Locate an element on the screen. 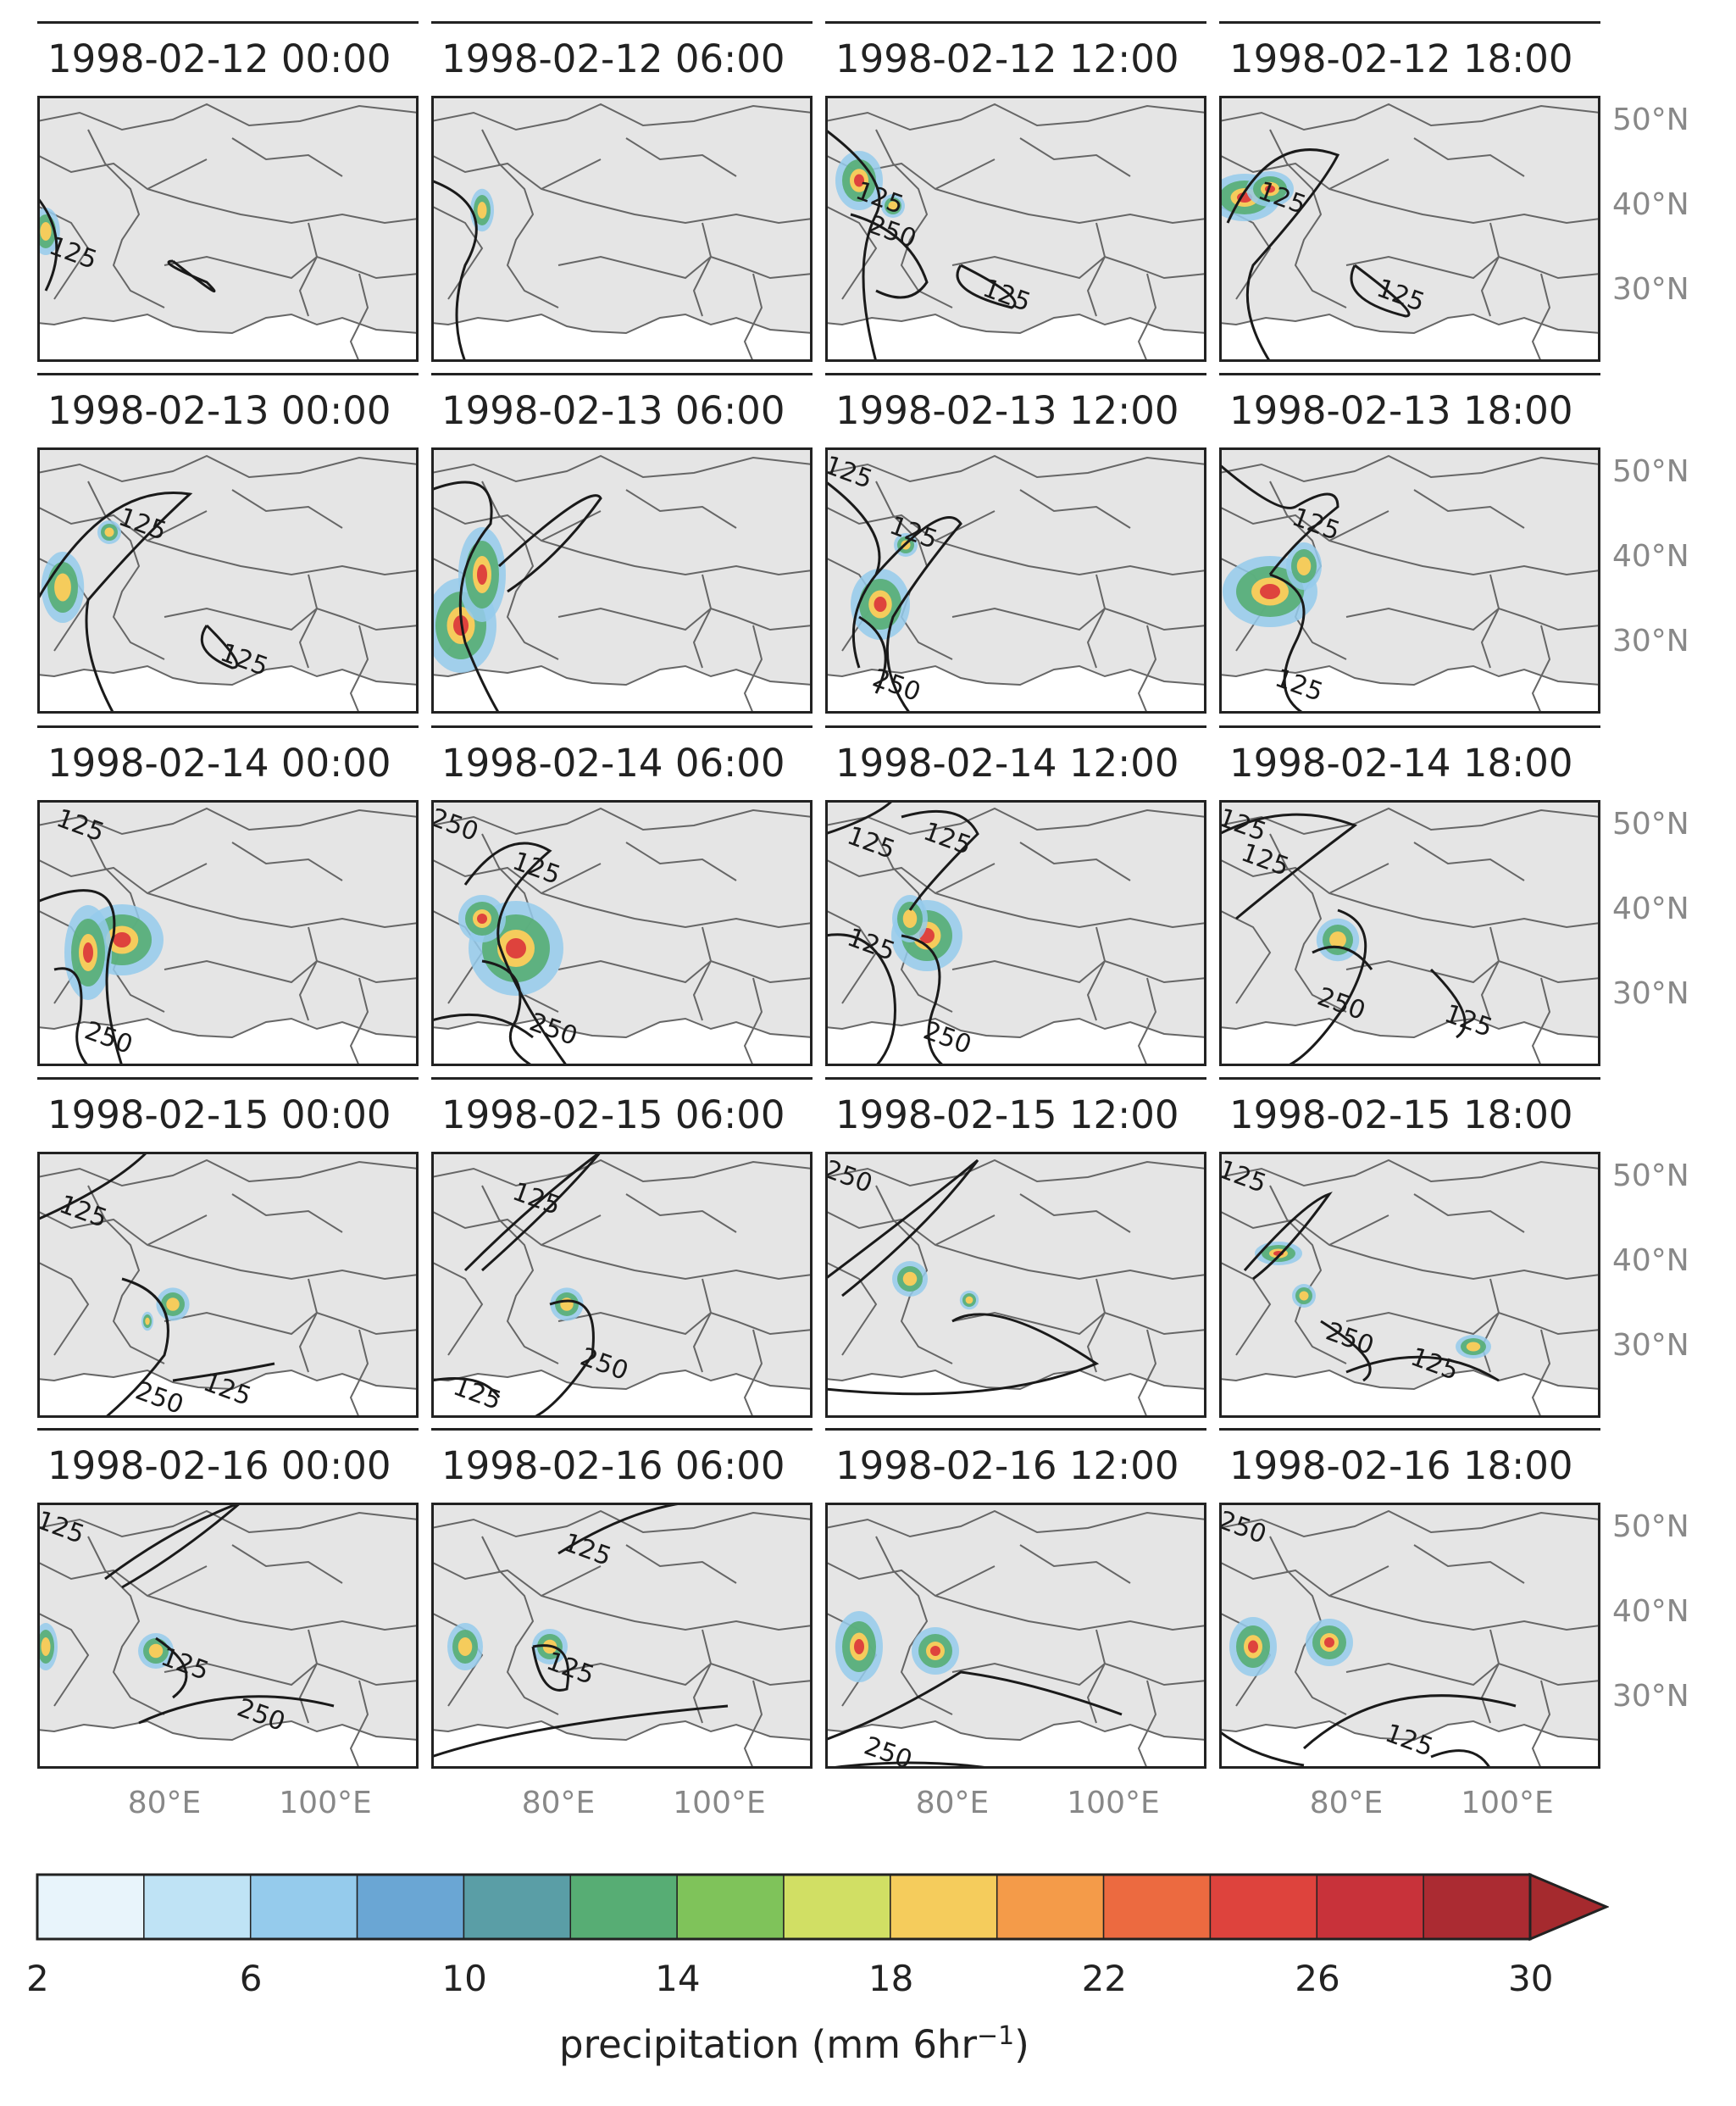 The width and height of the screenshot is (1736, 2106). map-panel: 250 is located at coordinates (1016, 1636).